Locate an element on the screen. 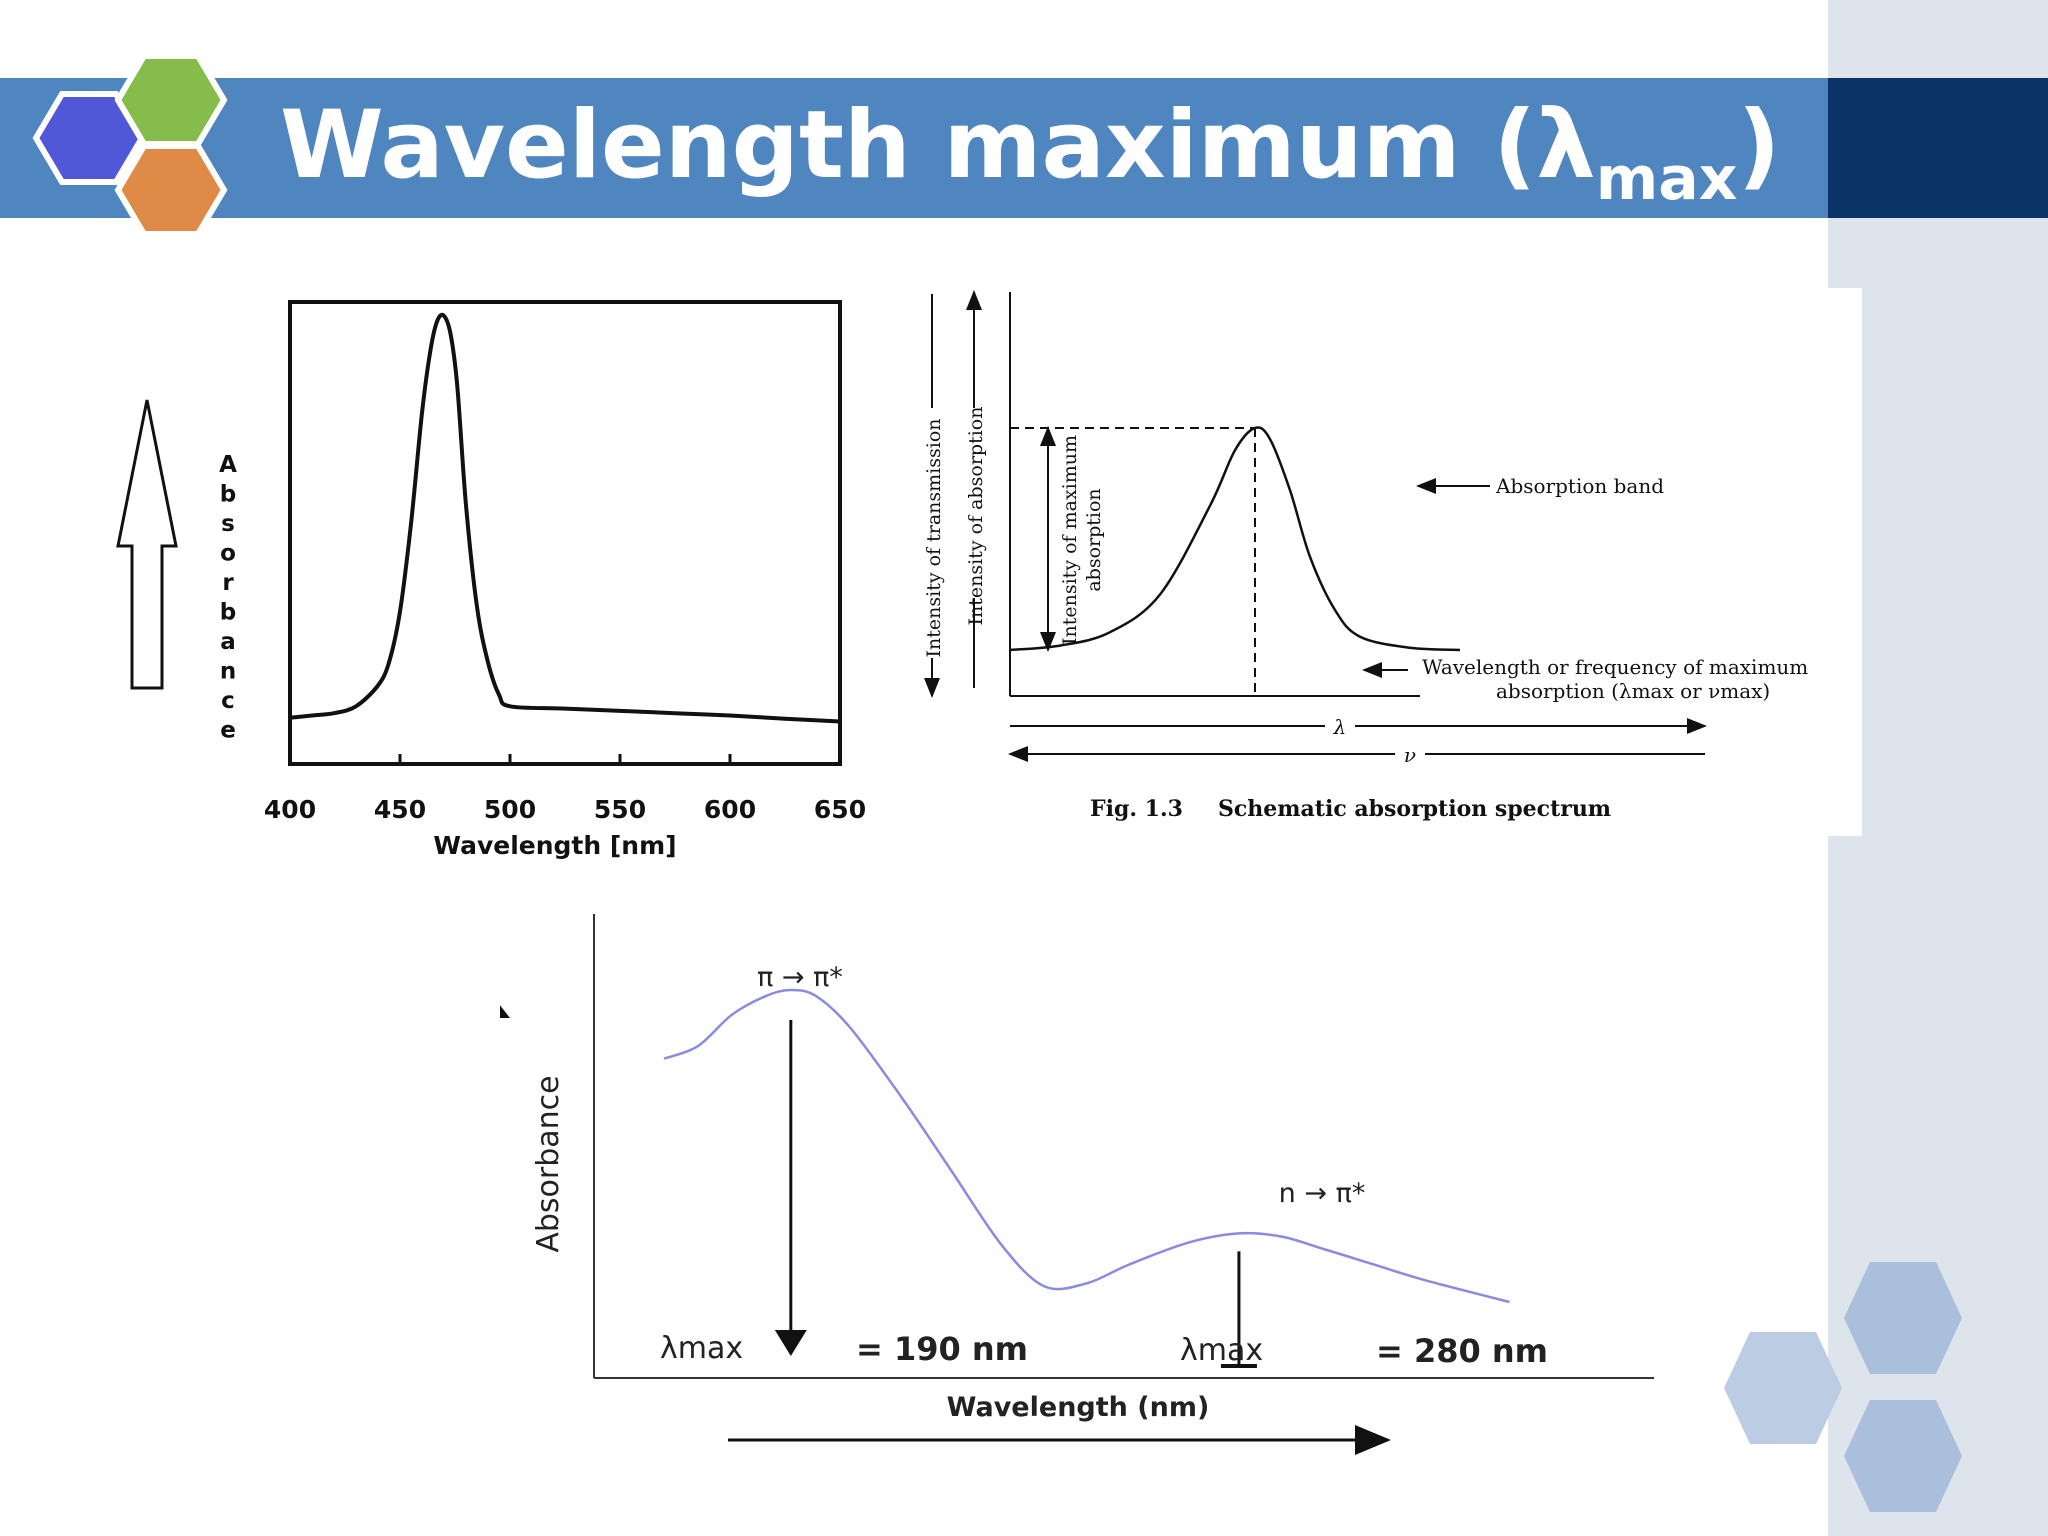  absorption-axis-label: Intensity of absorption is located at coordinates (976, 516).